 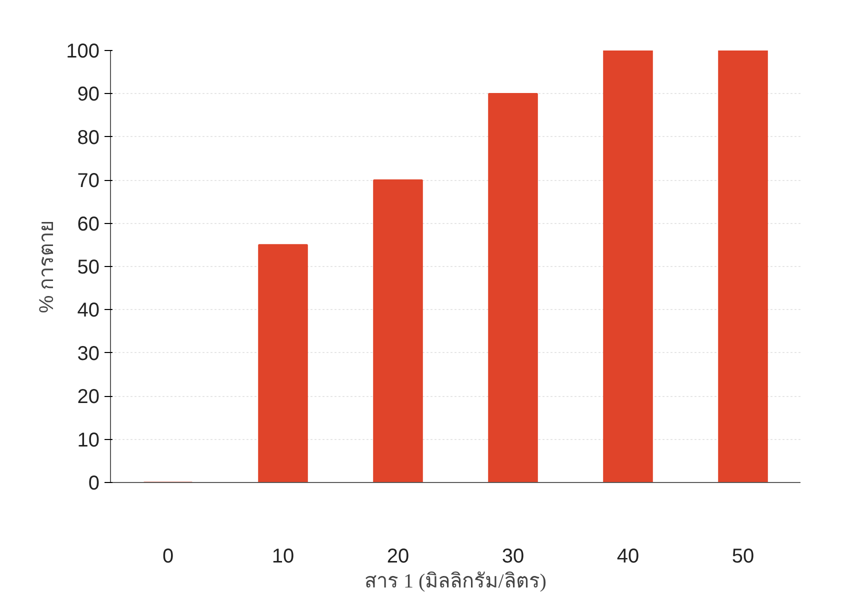 What do you see at coordinates (88, 353) in the screenshot?
I see `y-tick-label: 30` at bounding box center [88, 353].